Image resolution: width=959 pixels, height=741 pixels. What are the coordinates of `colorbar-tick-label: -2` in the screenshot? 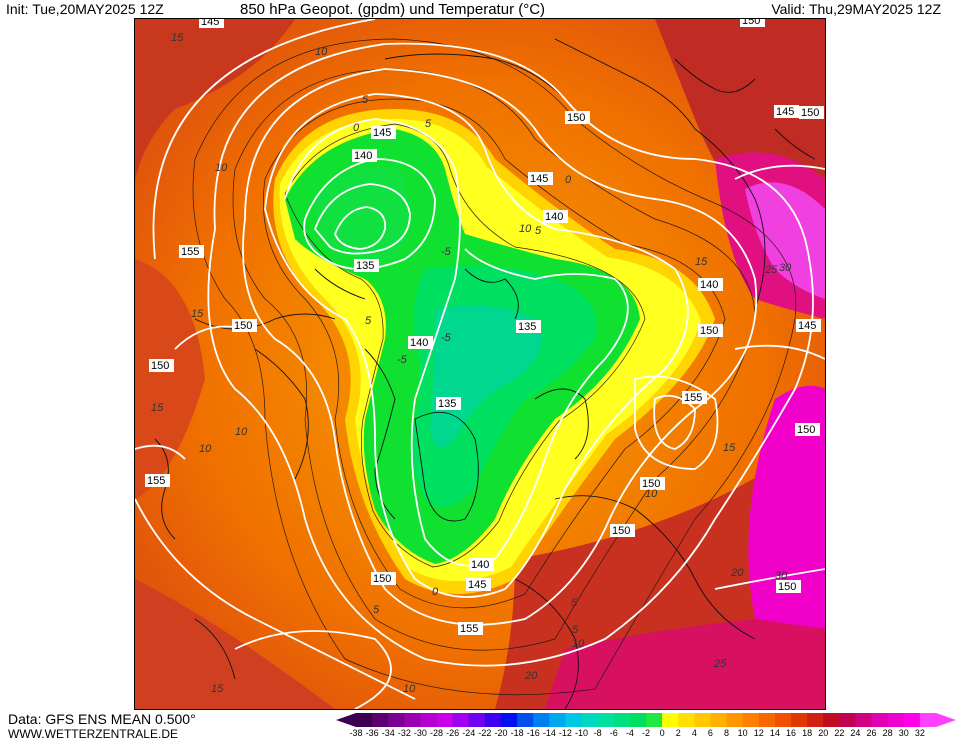 It's located at (646, 733).